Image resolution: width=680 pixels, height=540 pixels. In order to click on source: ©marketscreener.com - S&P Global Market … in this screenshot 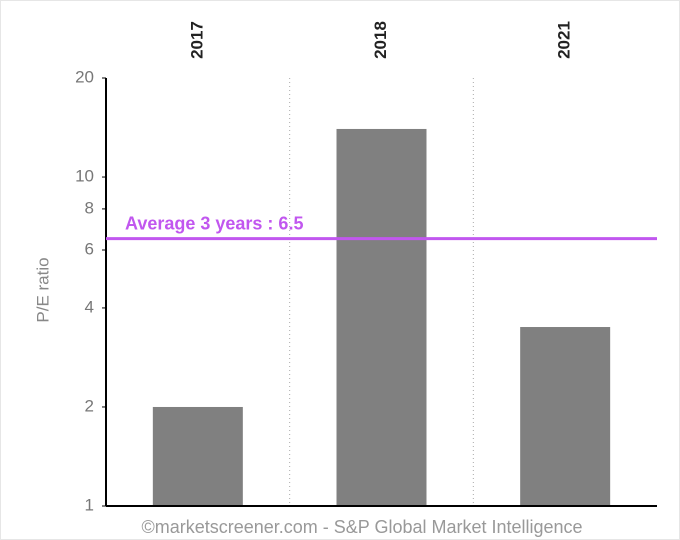, I will do `click(361, 527)`.